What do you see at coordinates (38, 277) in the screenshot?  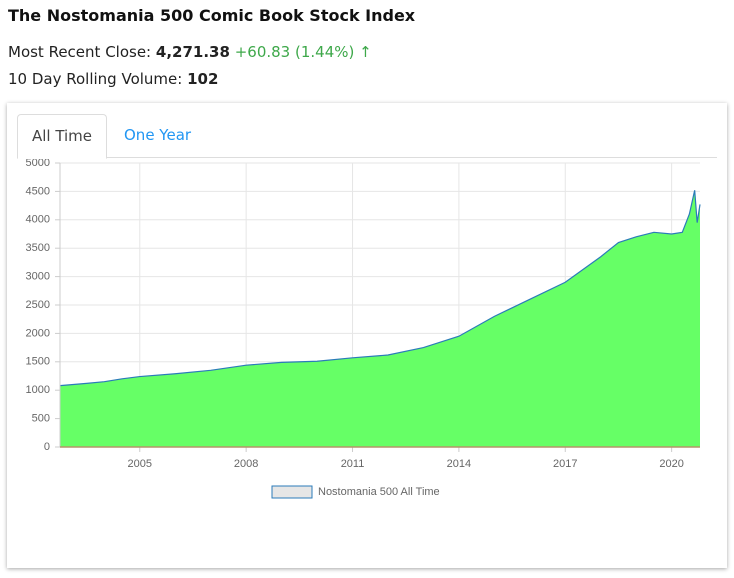 I see `y-tick-label: 3000` at bounding box center [38, 277].